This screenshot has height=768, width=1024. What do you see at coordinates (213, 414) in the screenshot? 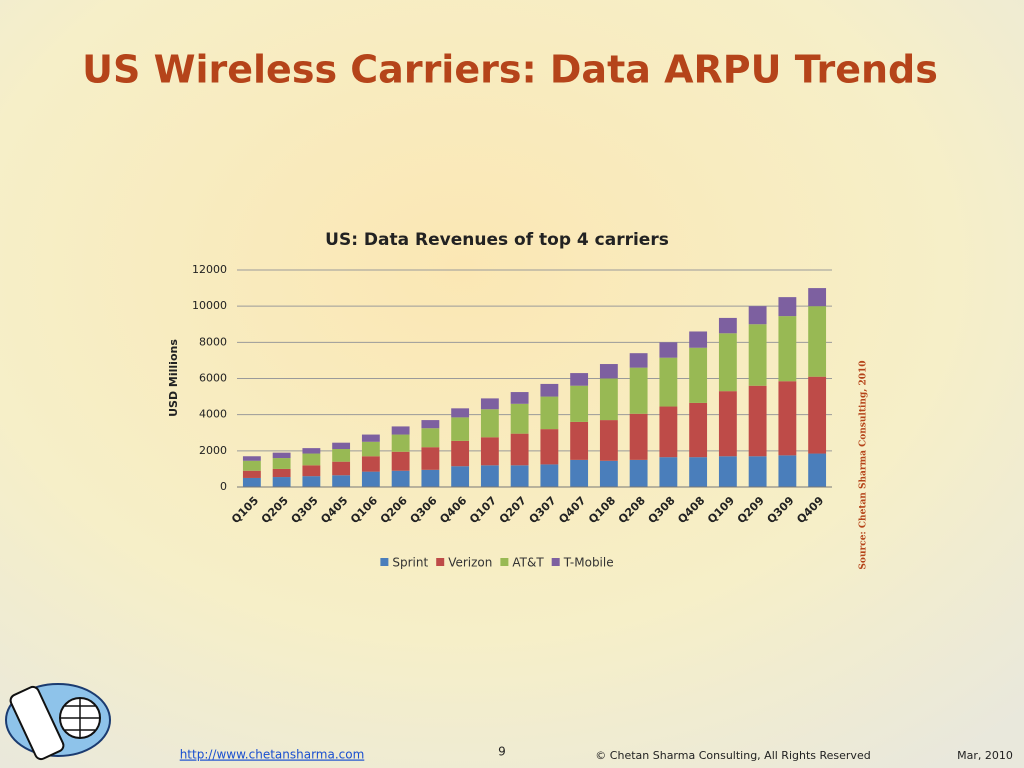
I see `y-tick-label: 4000` at bounding box center [213, 414].